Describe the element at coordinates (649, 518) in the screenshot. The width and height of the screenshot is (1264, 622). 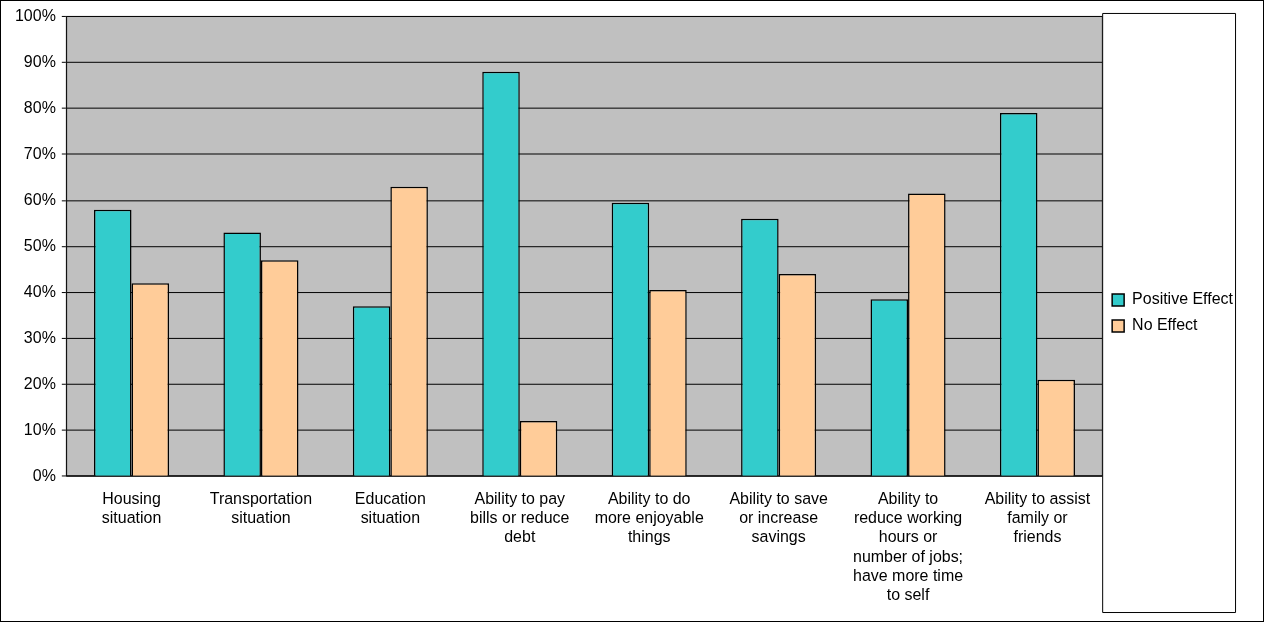
I see `x-tick-label: Ability to do more enjoyable things` at that location.